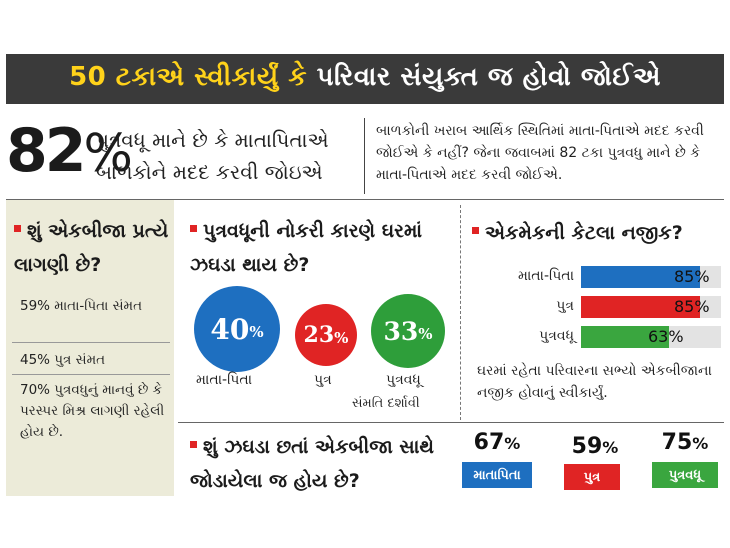 Image resolution: width=730 pixels, height=548 pixels. I want to click on bottom-percent: 67%, so click(497, 442).